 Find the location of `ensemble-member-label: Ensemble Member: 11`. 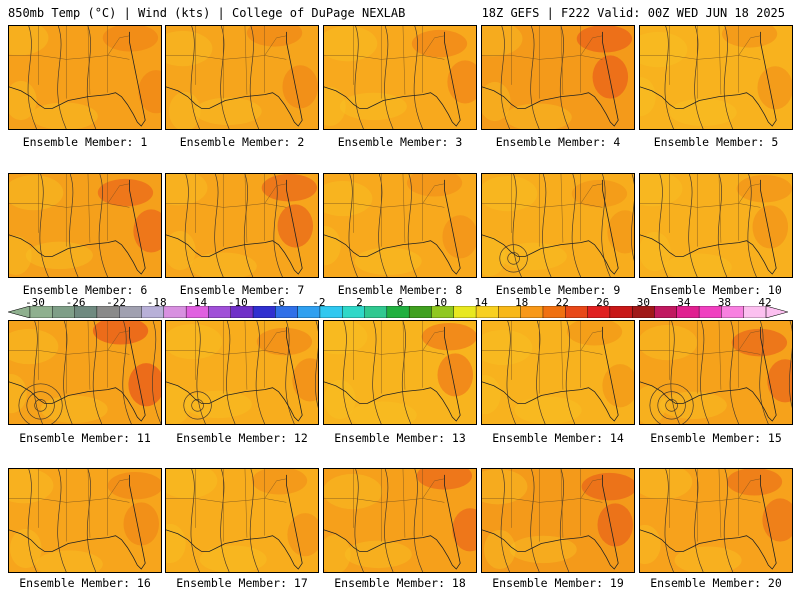

ensemble-member-label: Ensemble Member: 11 is located at coordinates (85, 438).